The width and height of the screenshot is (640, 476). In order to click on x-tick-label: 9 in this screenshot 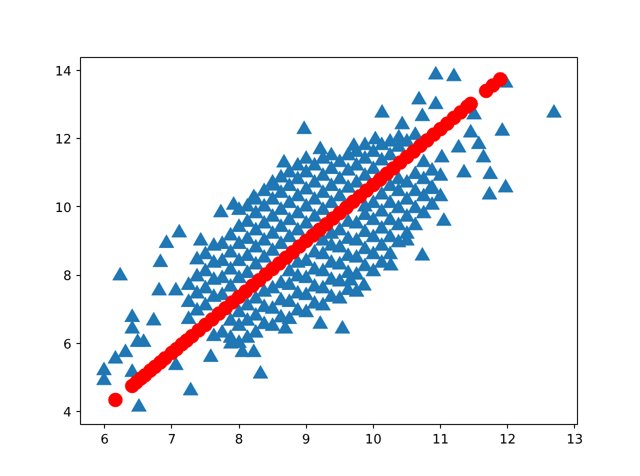, I will do `click(306, 440)`.